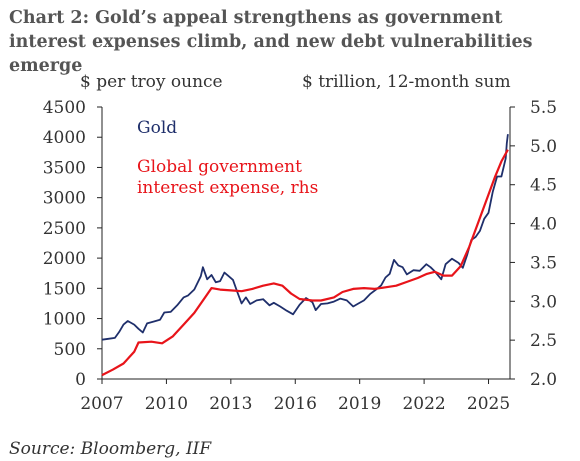 This screenshot has width=580, height=461. Describe the element at coordinates (64, 138) in the screenshot. I see `left-tick-label: 4000` at that location.